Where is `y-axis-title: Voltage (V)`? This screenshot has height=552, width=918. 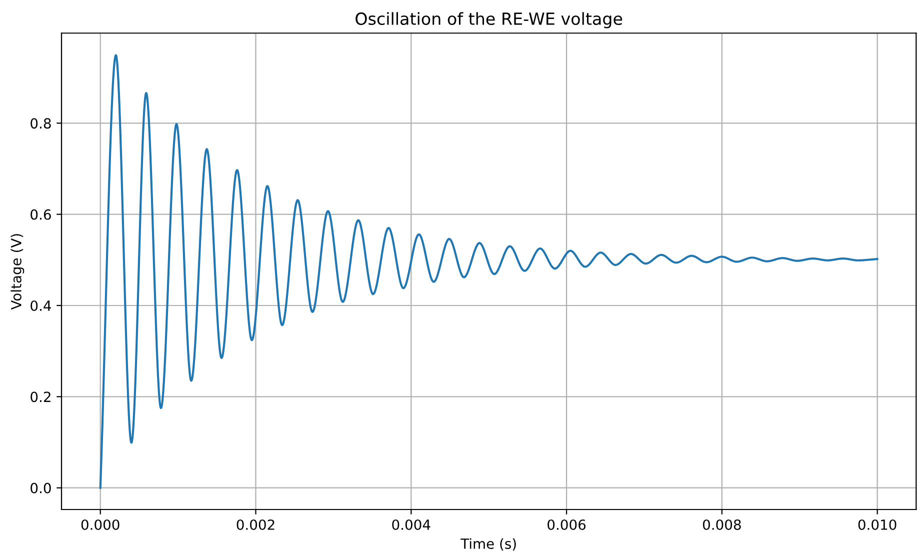
y-axis-title: Voltage (V) is located at coordinates (17, 272).